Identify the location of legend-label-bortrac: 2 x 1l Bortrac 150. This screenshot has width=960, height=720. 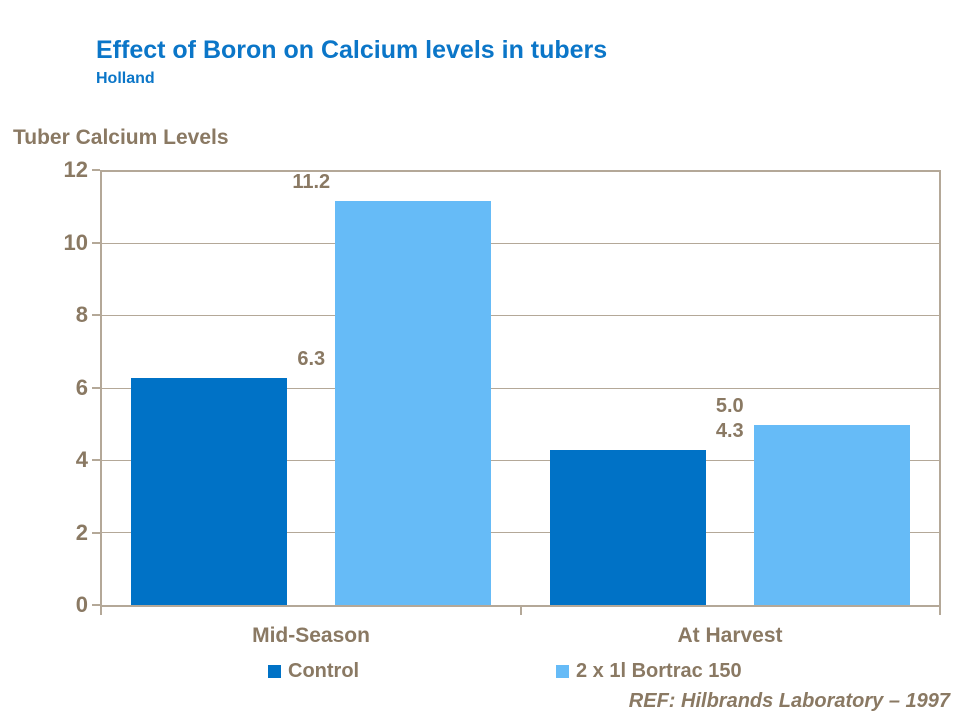
(659, 670).